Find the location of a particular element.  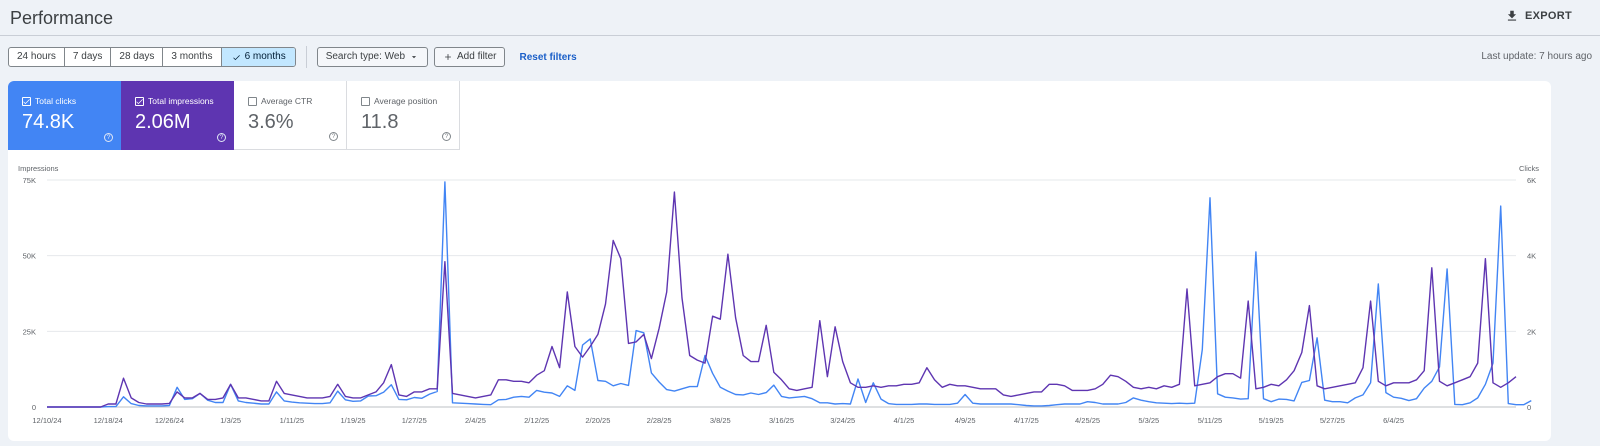

y-right-tick-label: 2K is located at coordinates (1531, 331).